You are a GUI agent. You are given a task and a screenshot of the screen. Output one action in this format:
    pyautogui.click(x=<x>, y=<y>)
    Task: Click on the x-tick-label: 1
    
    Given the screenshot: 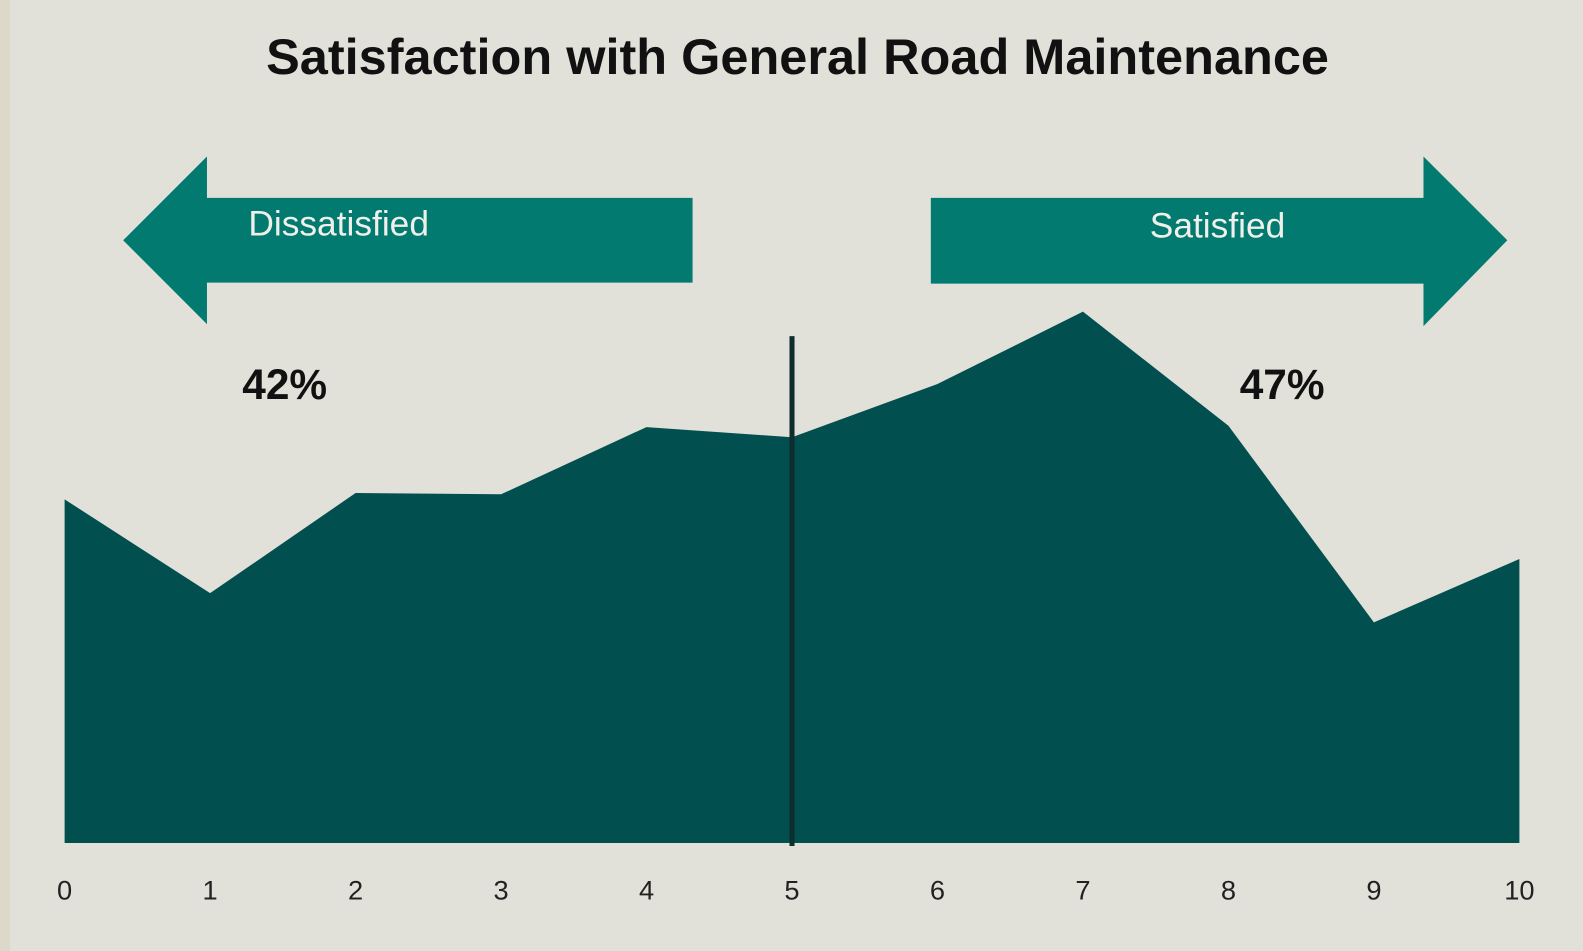 What is the action you would take?
    pyautogui.click(x=210, y=890)
    